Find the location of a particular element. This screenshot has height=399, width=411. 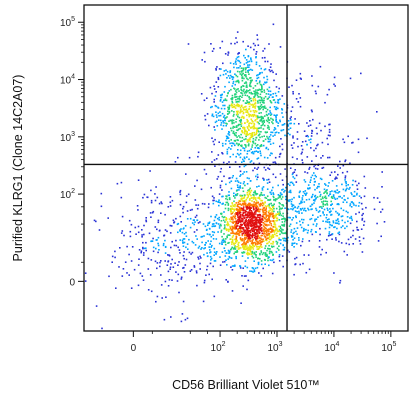

x-tick-label: 102 is located at coordinates (218, 347).